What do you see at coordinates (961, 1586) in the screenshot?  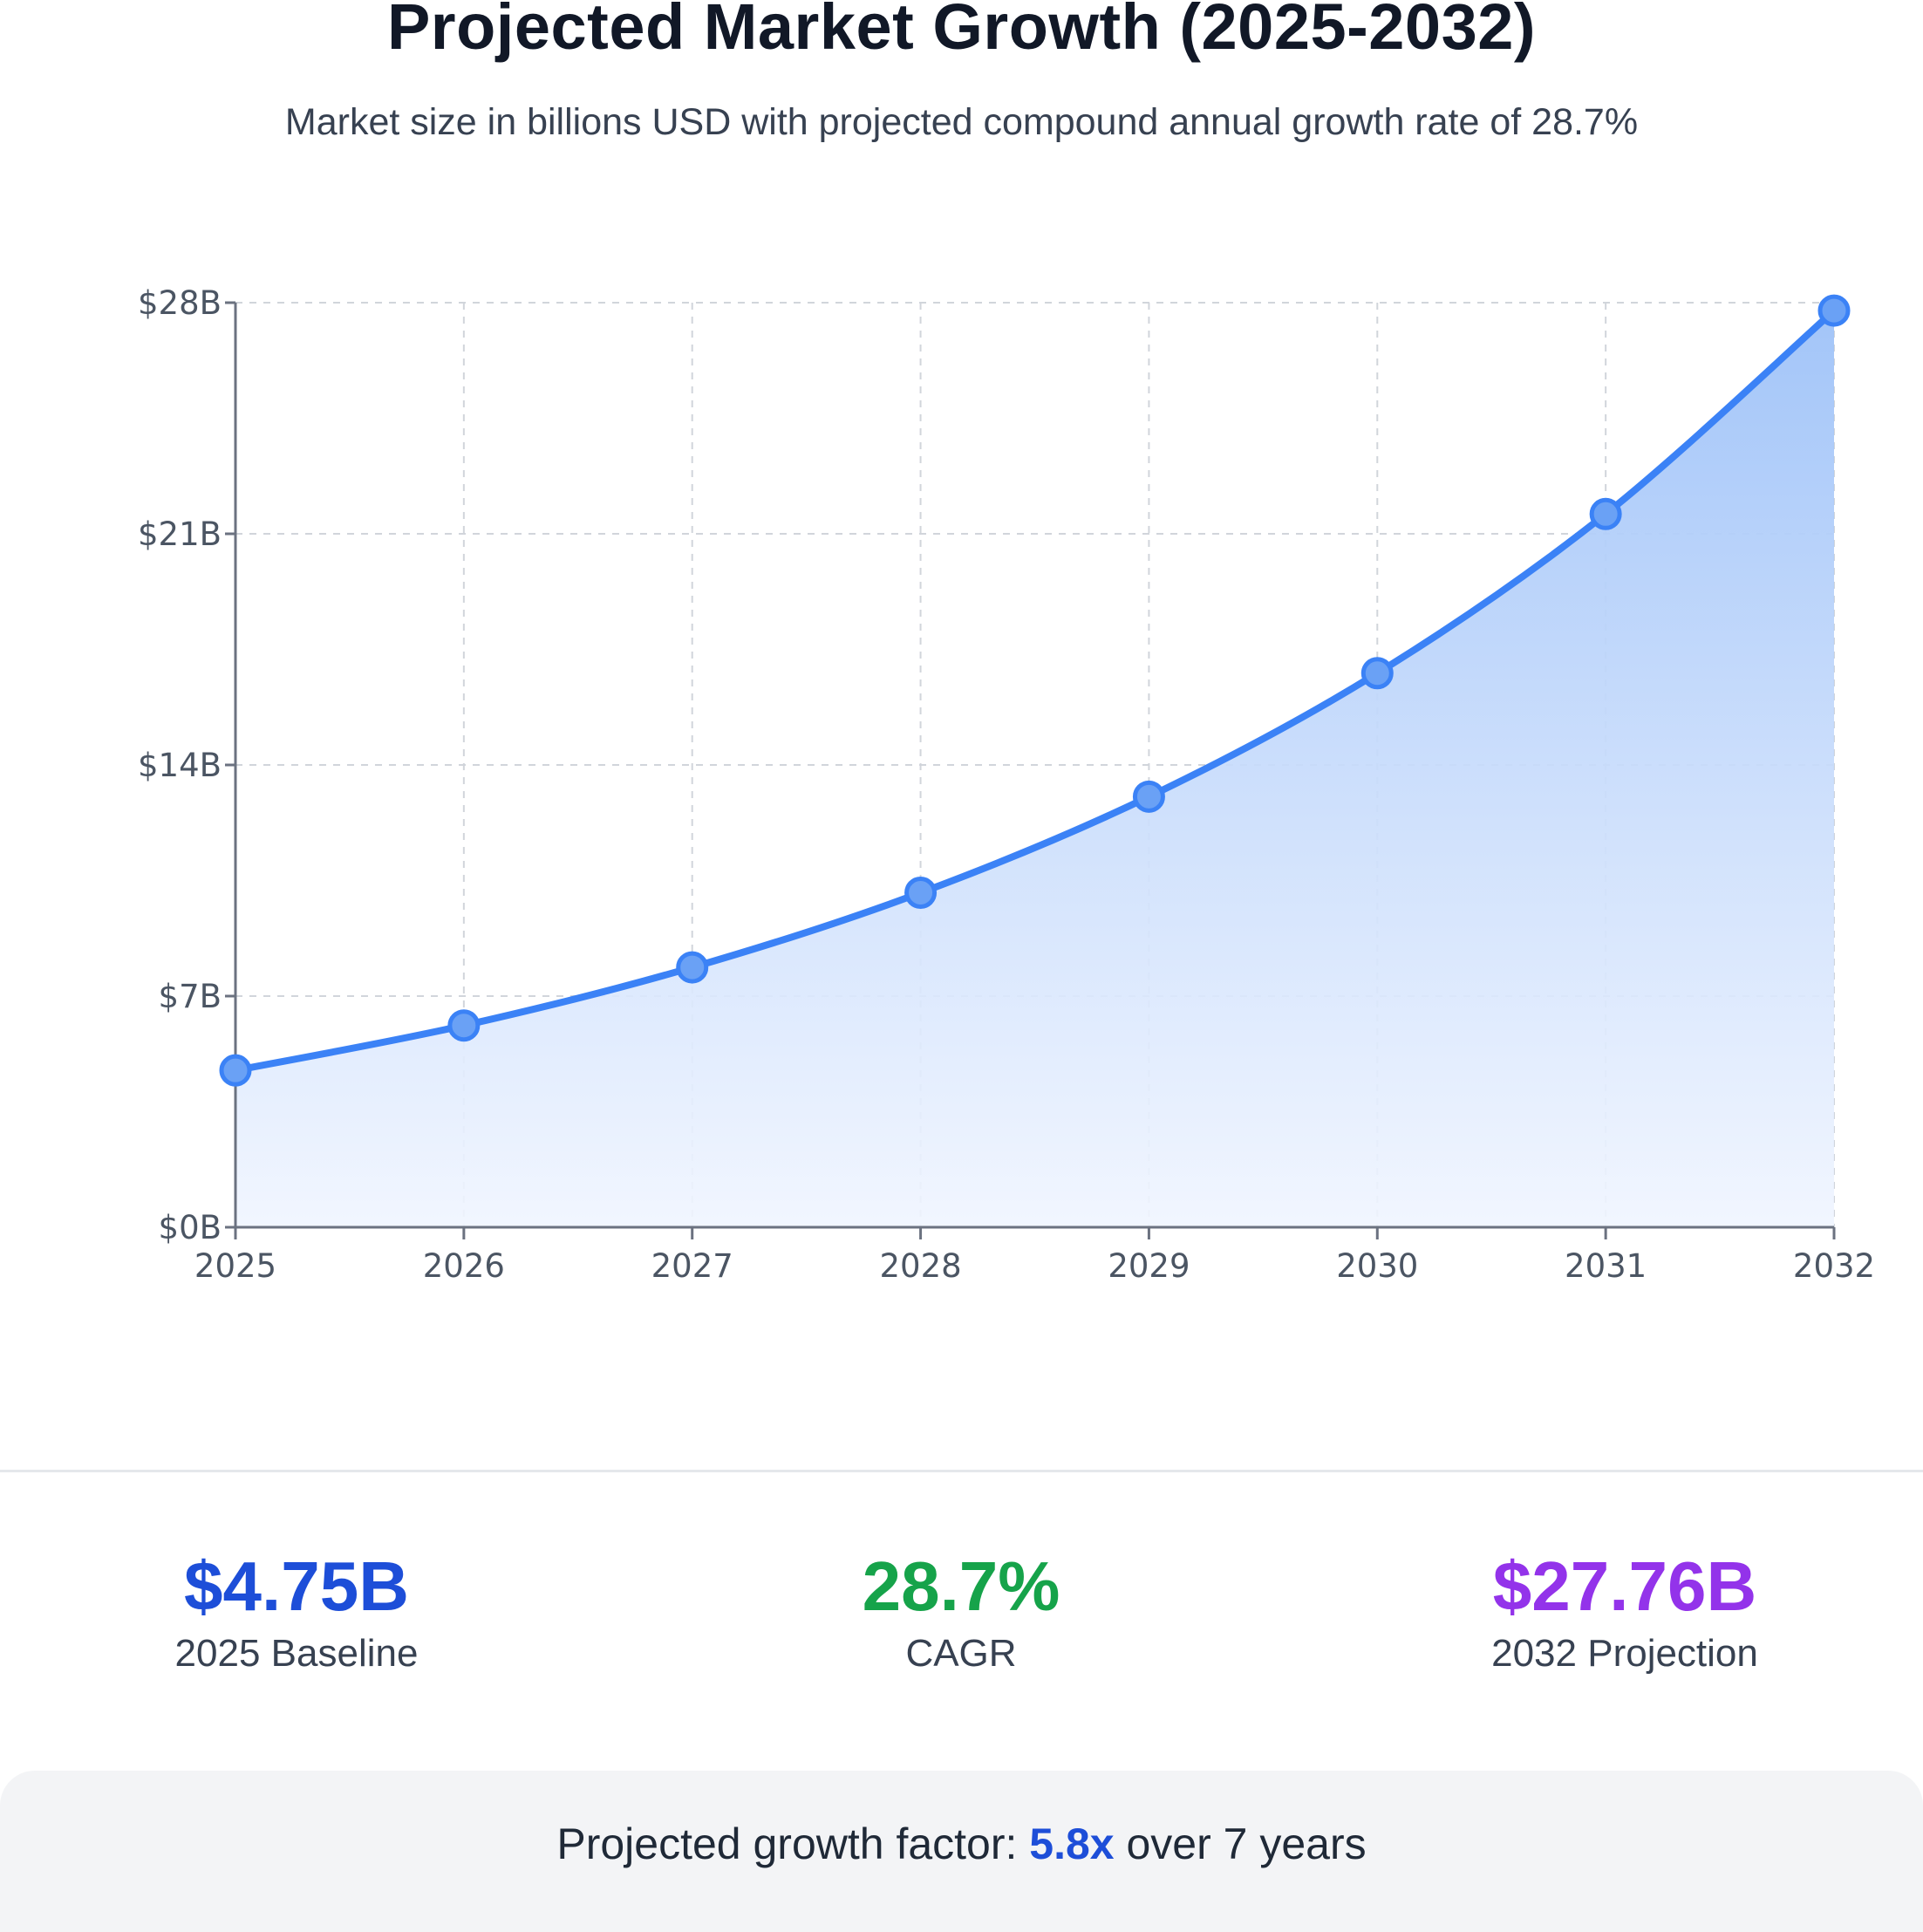 I see `stat-cagr-value: 28.7%` at bounding box center [961, 1586].